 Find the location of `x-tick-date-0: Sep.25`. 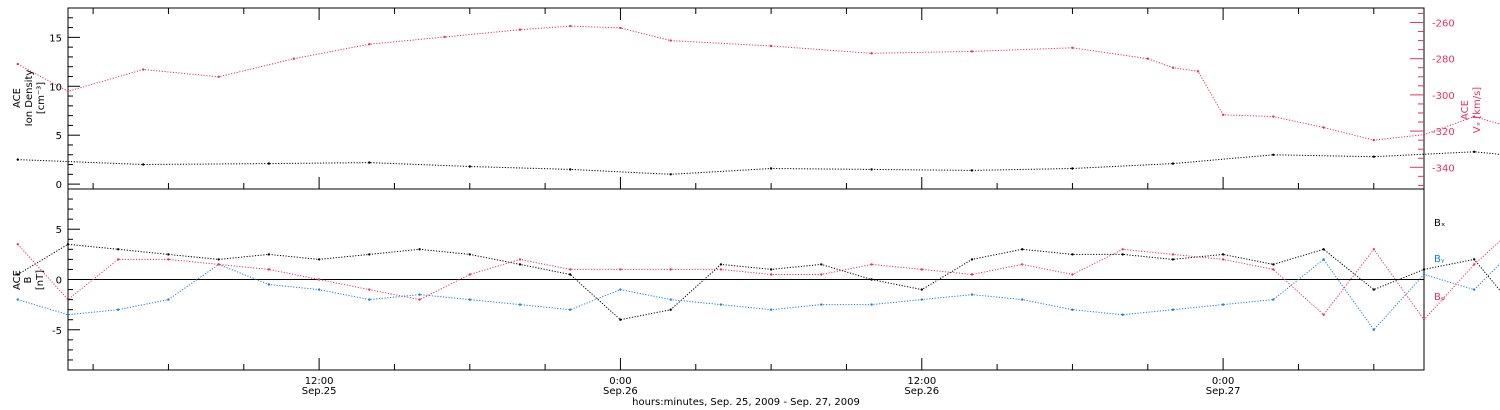

x-tick-date-0: Sep.25 is located at coordinates (319, 391).